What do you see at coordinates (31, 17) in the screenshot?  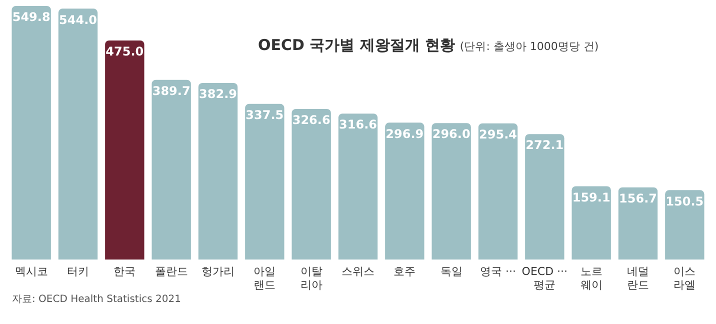 I see `data-label: 549.8` at bounding box center [31, 17].